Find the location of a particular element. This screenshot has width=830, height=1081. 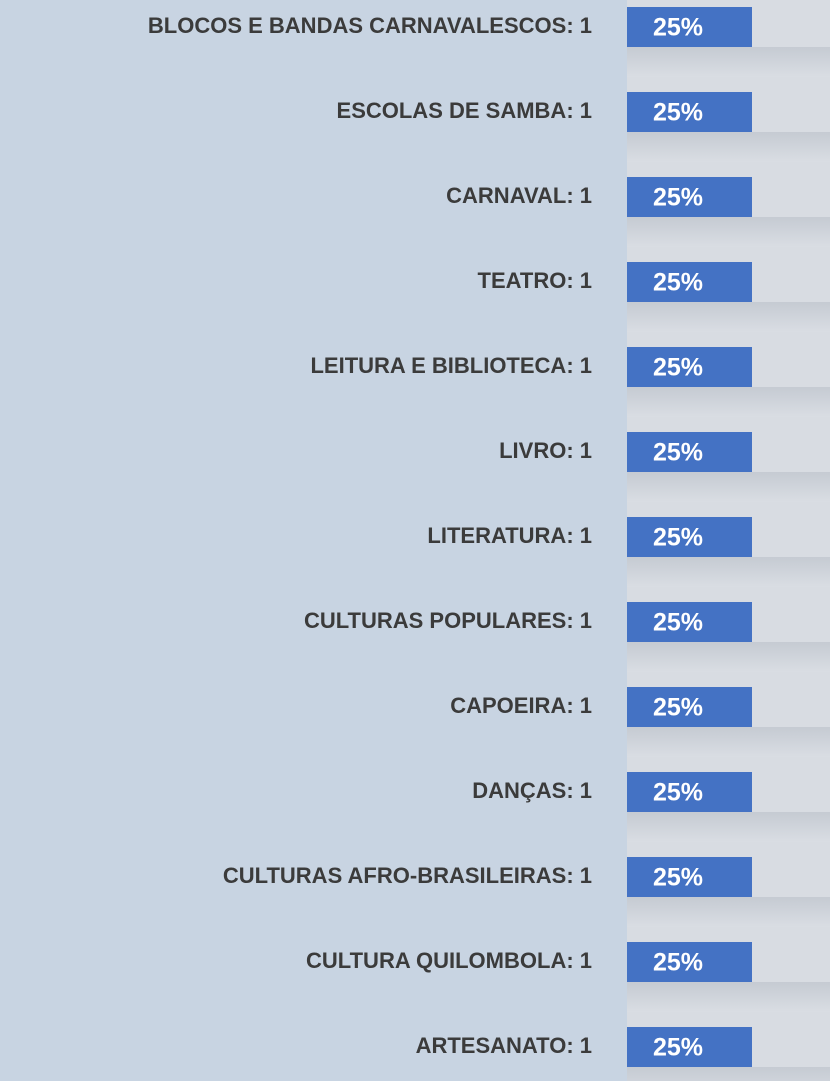

category-label: ARTESANATO: 1 is located at coordinates (504, 1045).